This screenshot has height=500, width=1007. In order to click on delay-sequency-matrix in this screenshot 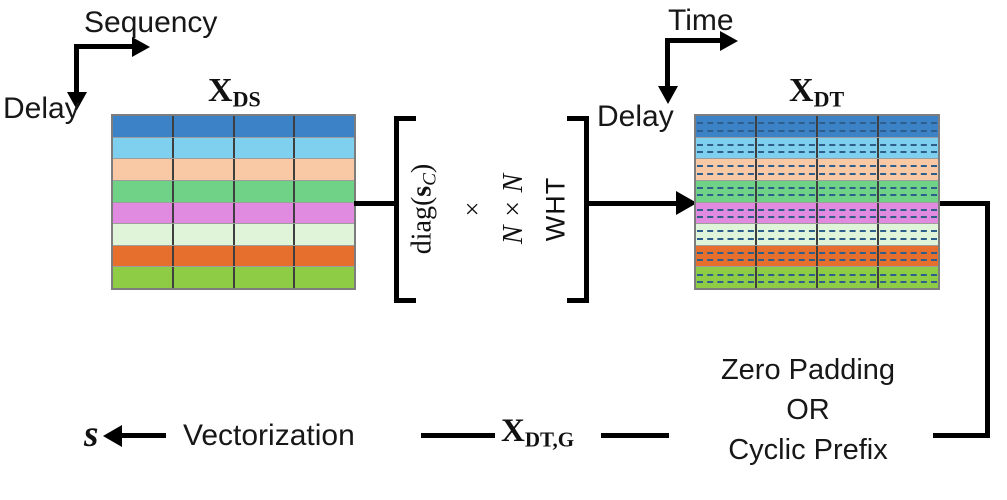, I will do `click(233, 202)`.